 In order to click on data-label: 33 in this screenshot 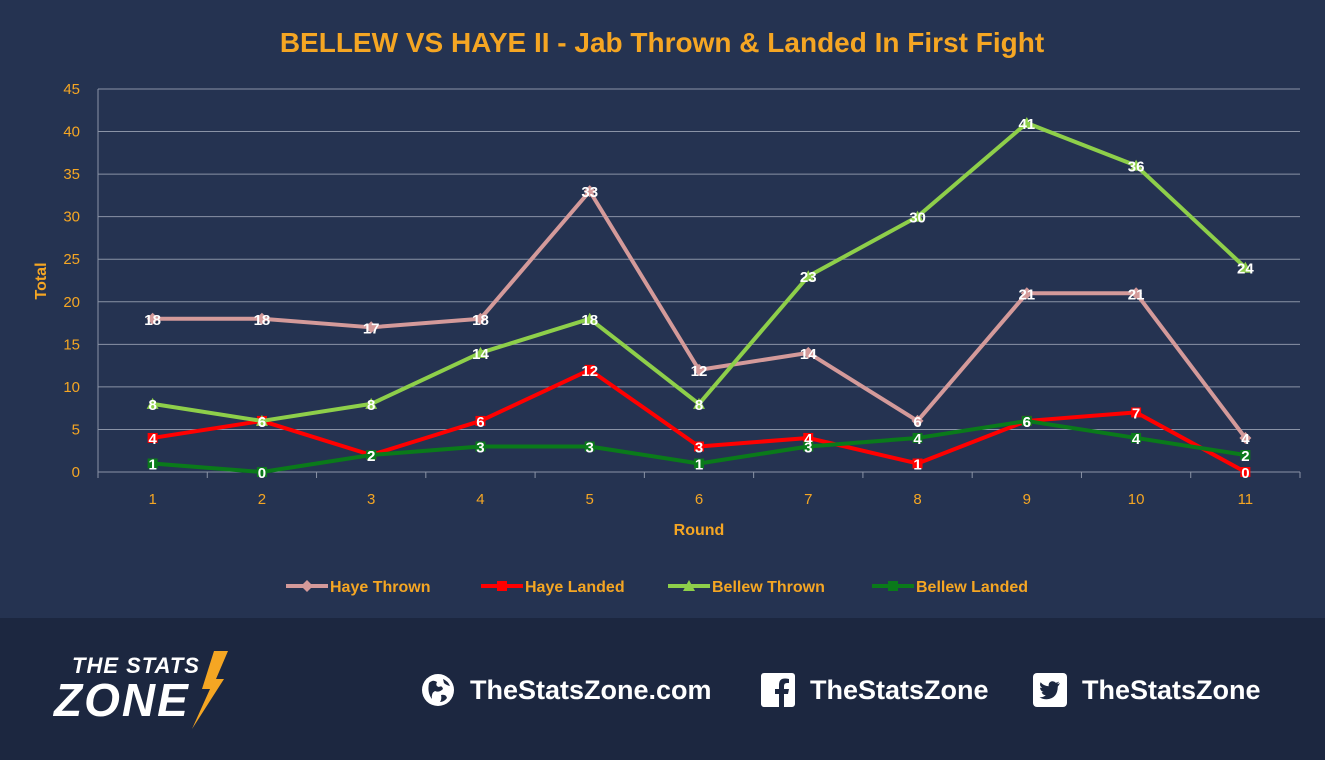, I will do `click(589, 192)`.